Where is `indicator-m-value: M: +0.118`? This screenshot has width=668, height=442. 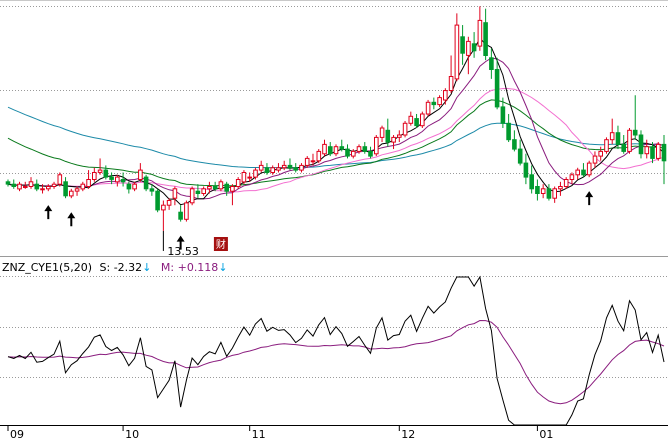
indicator-m-value: M: +0.118 is located at coordinates (189, 267).